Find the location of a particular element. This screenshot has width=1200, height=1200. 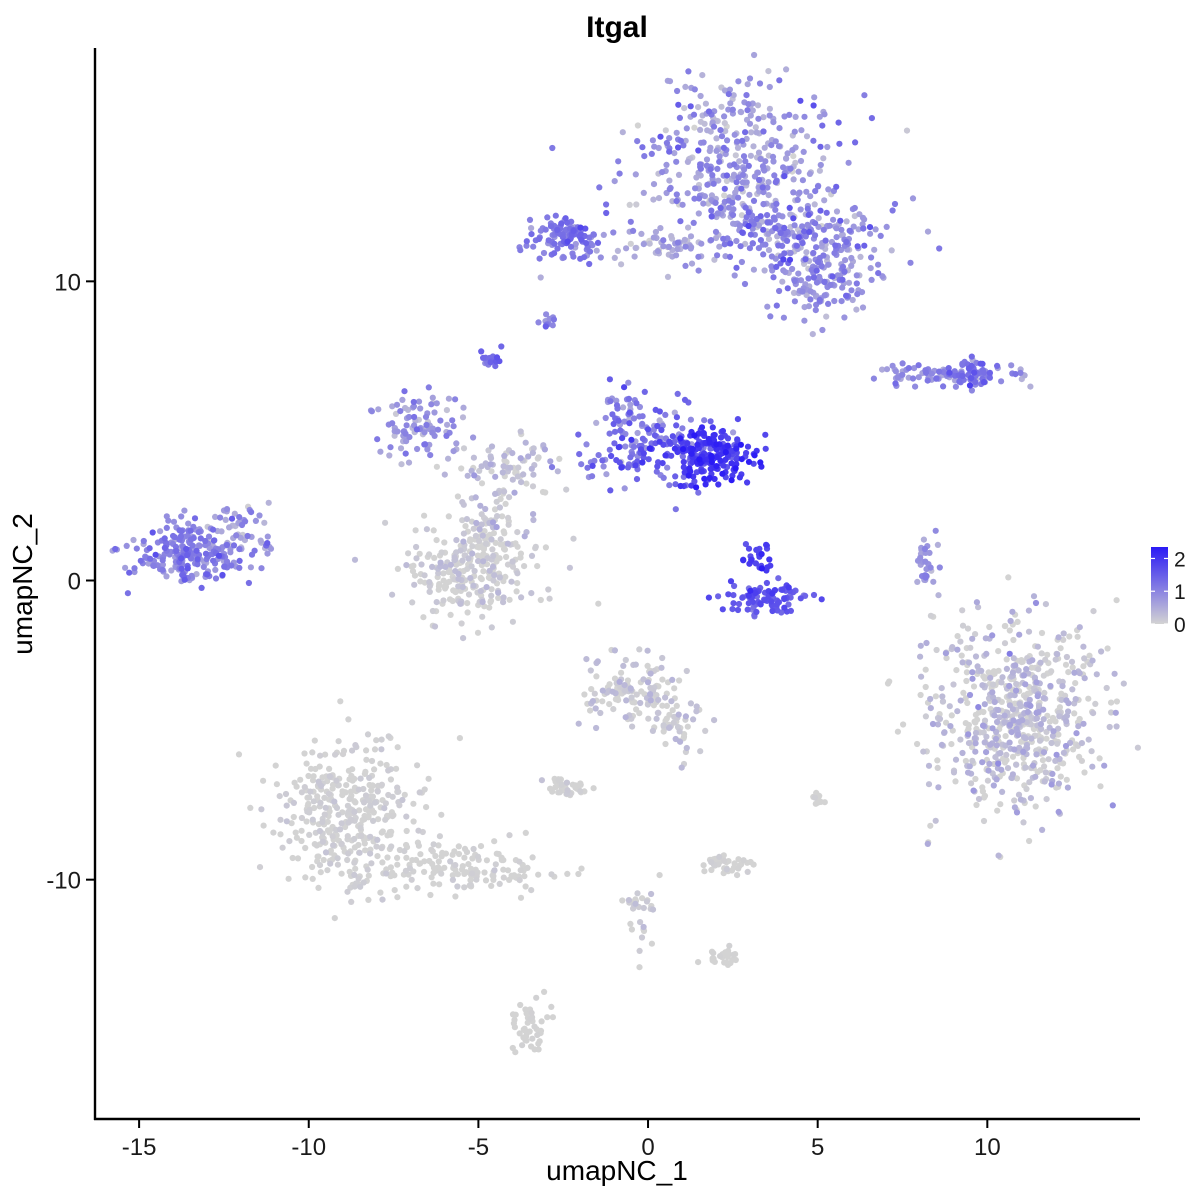

colorbar-gradient is located at coordinates (1159, 585).